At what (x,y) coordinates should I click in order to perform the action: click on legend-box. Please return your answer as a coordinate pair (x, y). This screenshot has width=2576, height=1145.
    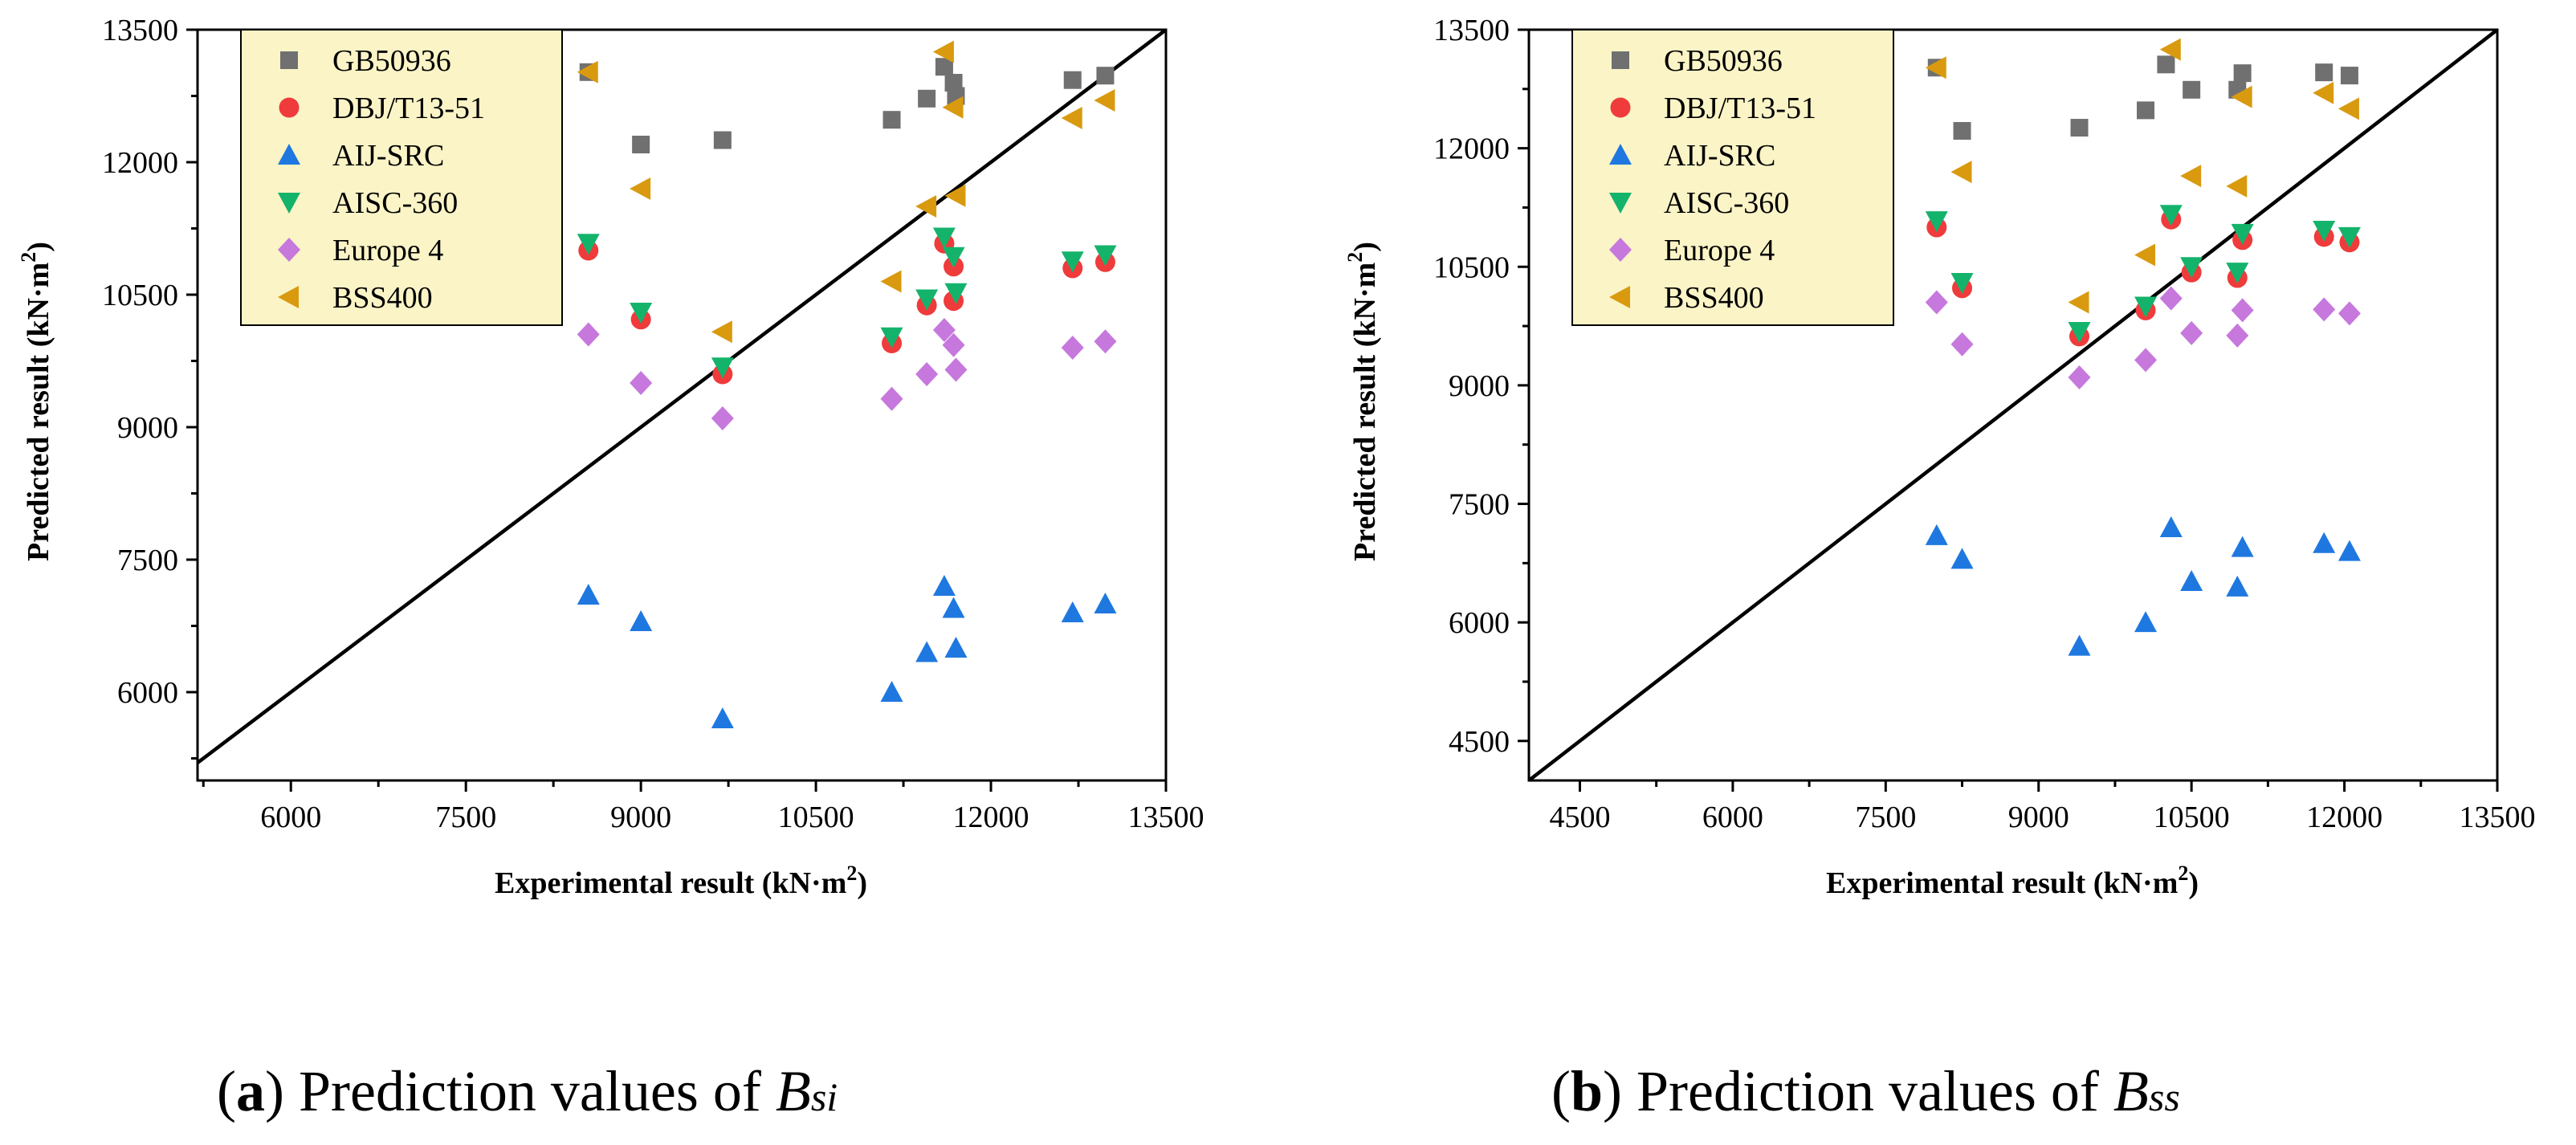
    Looking at the image, I should click on (1732, 177).